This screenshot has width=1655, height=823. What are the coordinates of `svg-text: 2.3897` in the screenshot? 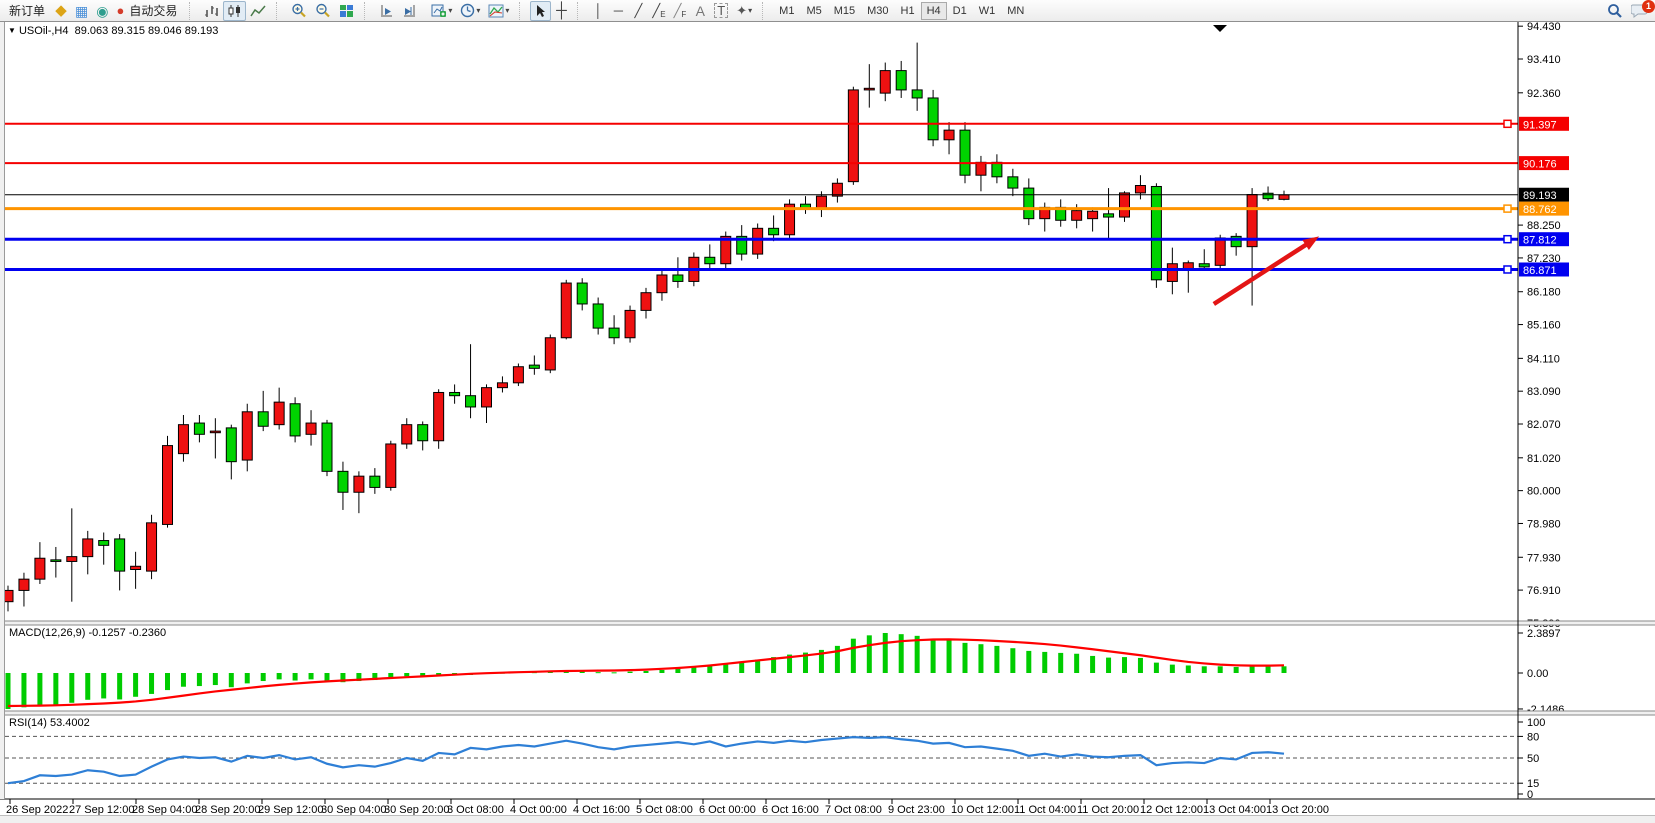 It's located at (1544, 634).